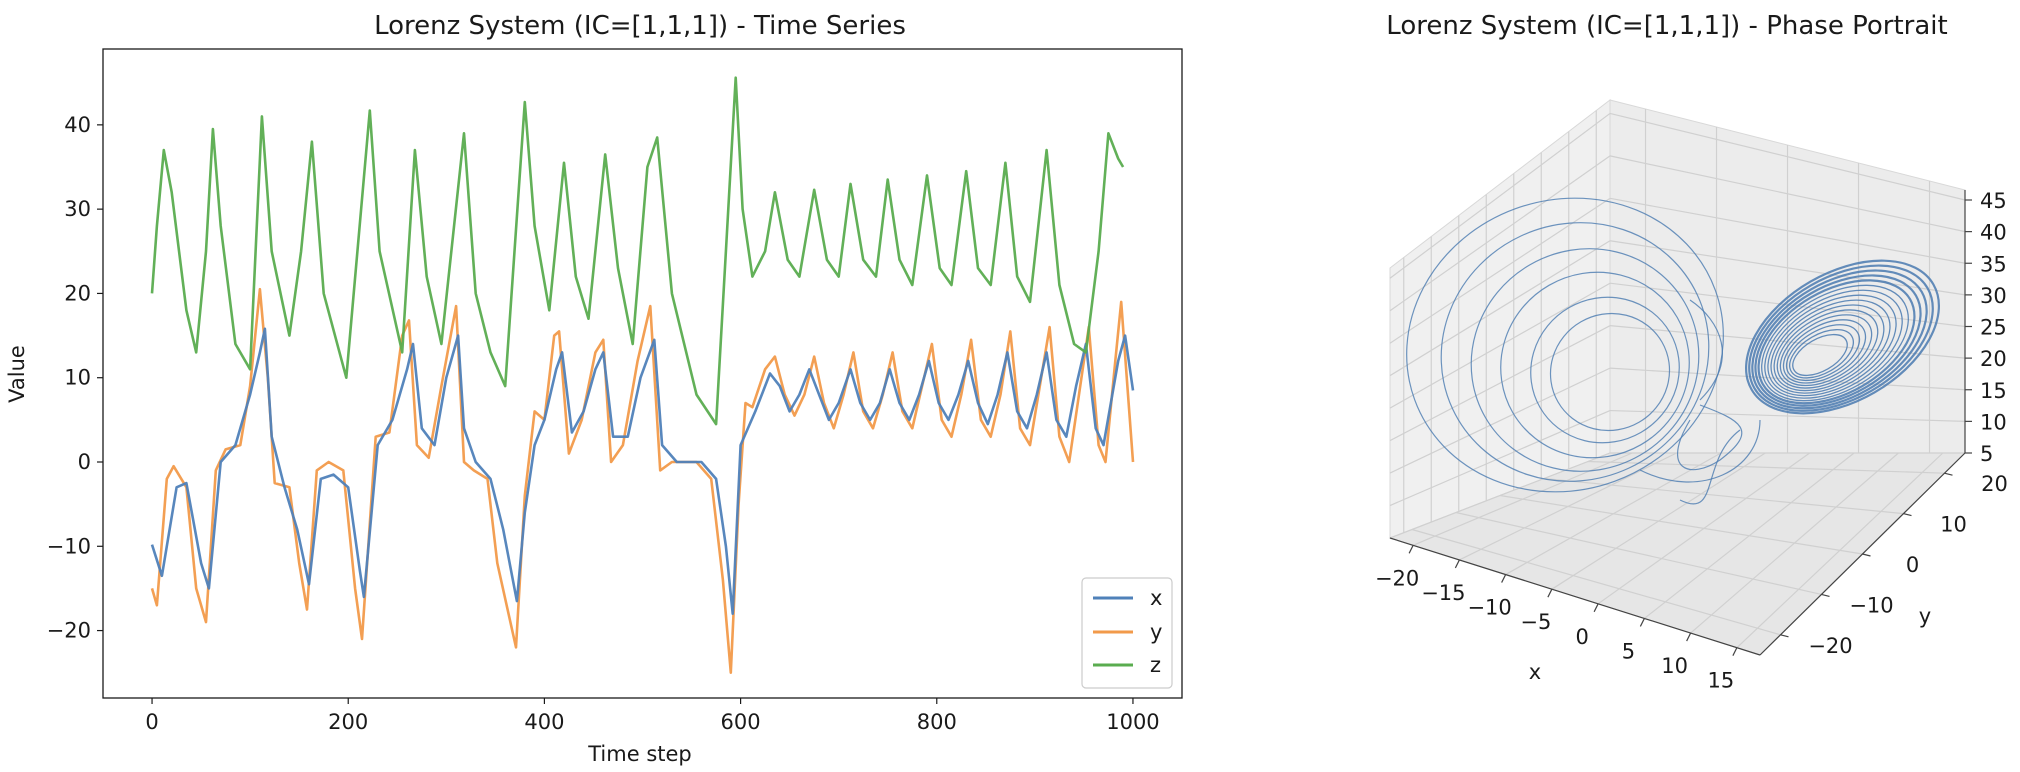 This screenshot has height=772, width=2020. I want to click on y-tick-label: −20, so click(1830, 646).